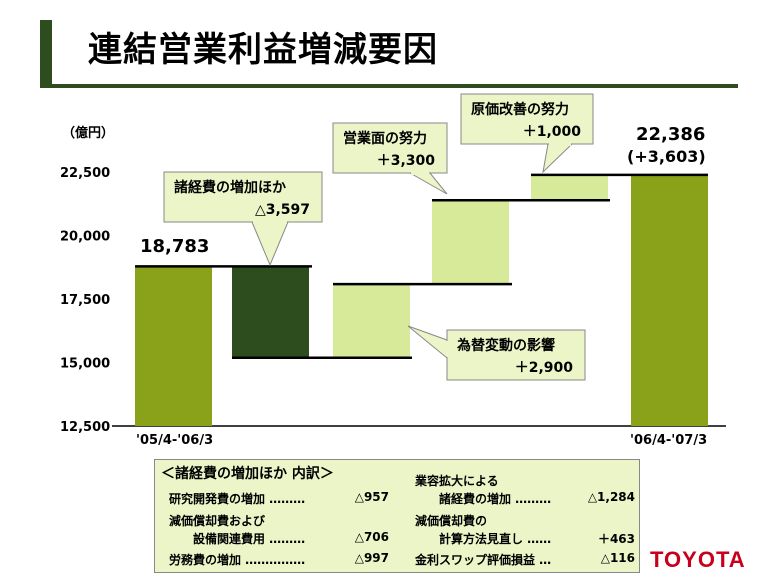 The height and width of the screenshot is (578, 770). What do you see at coordinates (698, 559) in the screenshot?
I see `toyota-logo: TOYOTA` at bounding box center [698, 559].